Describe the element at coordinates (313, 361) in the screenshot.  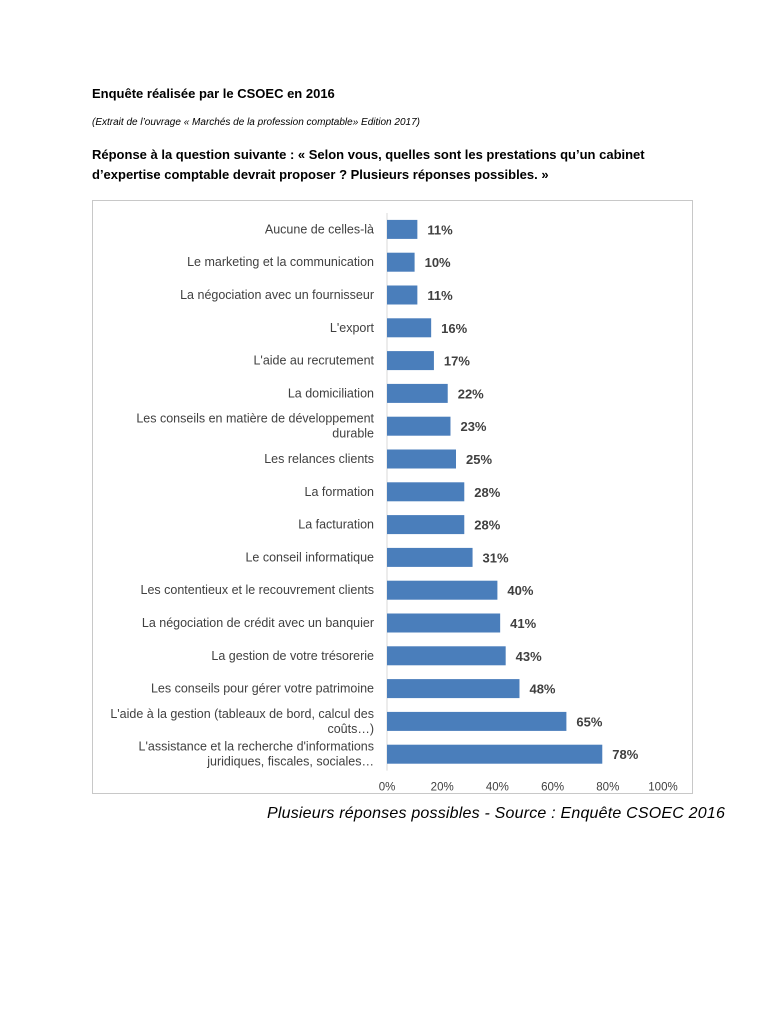
I see `category-label: L'aide au recrutement` at that location.